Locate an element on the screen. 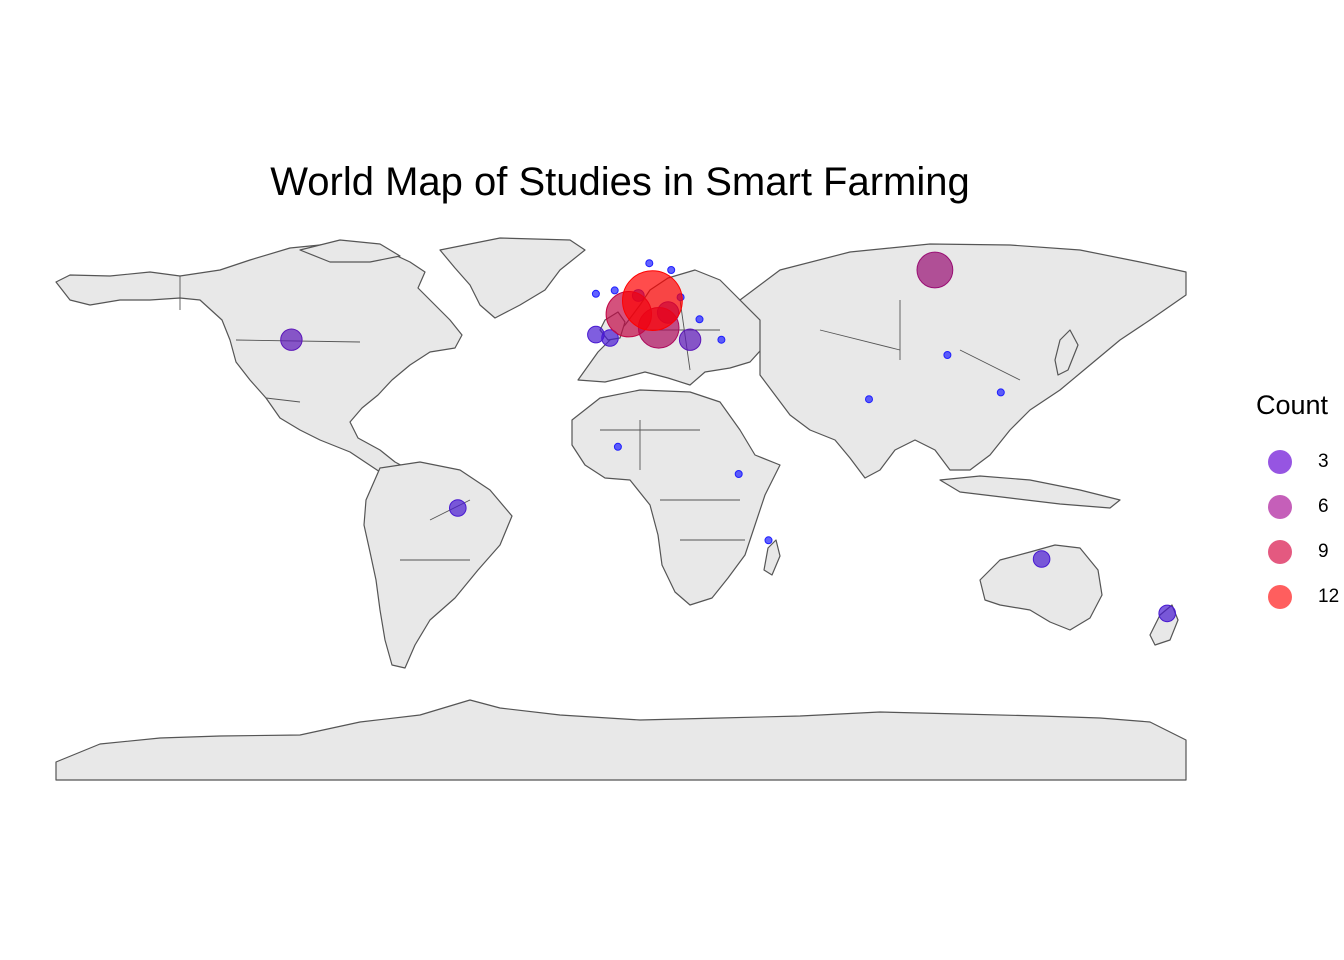 The height and width of the screenshot is (960, 1344). legend-label: 6 is located at coordinates (1323, 506).